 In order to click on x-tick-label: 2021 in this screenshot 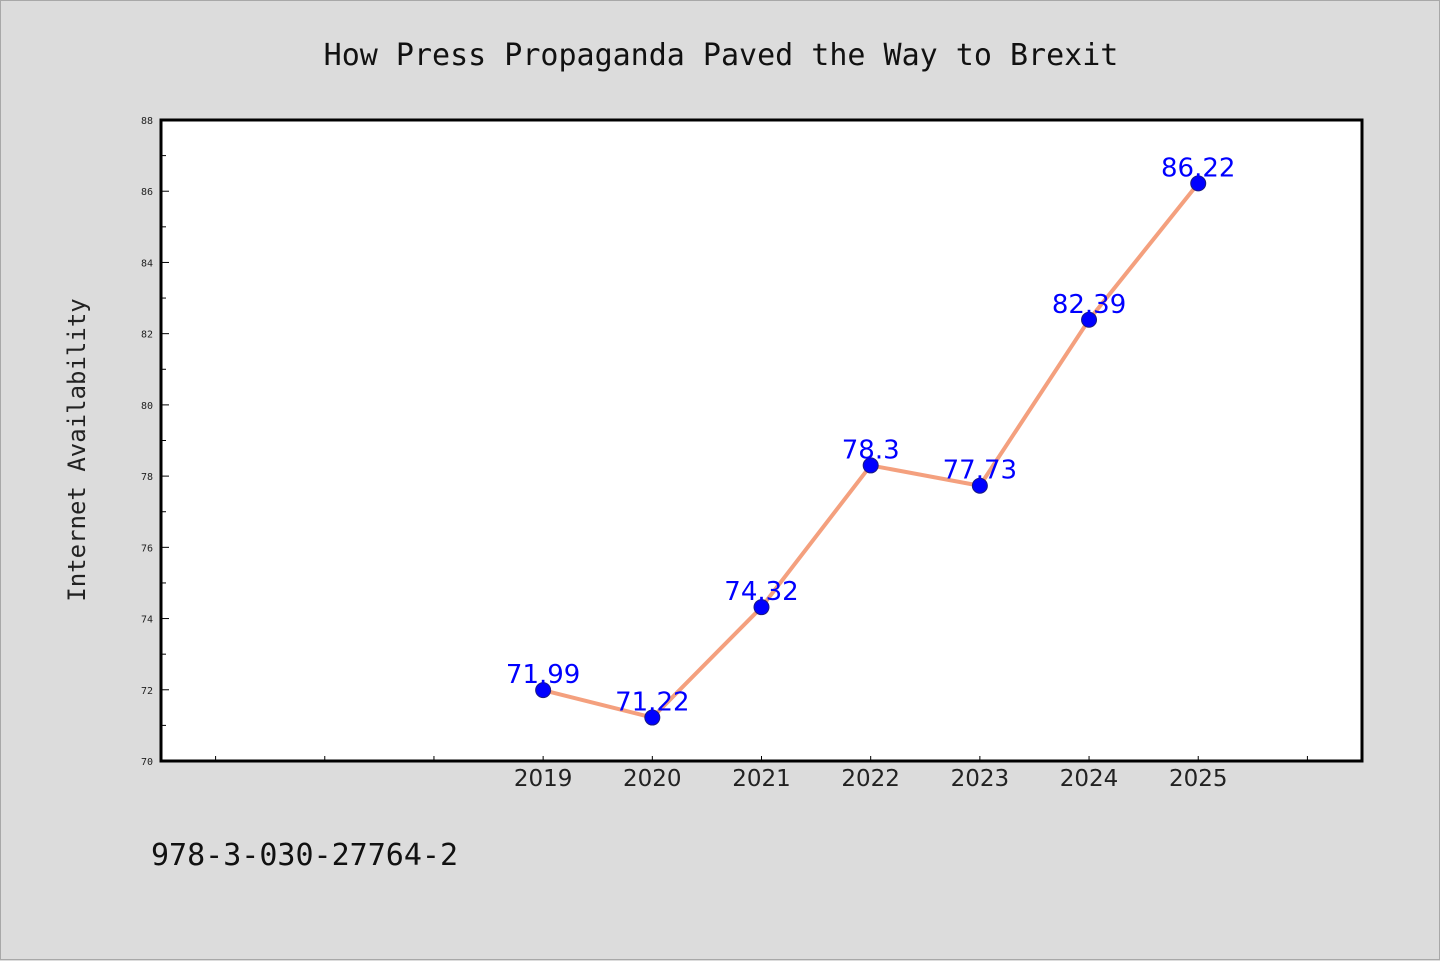, I will do `click(761, 779)`.